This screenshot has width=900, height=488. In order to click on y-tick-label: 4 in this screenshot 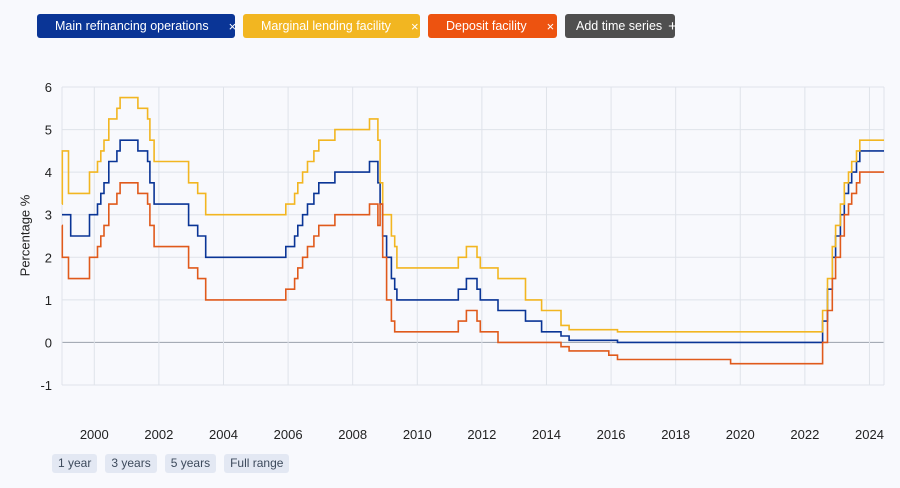, I will do `click(48, 172)`.